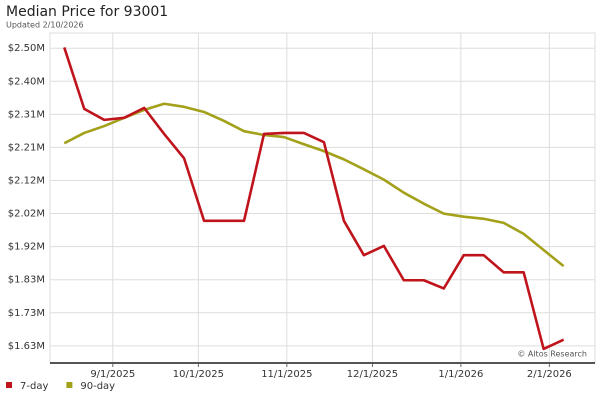  What do you see at coordinates (87, 12) in the screenshot?
I see `chart-title: Median Price for 93001` at bounding box center [87, 12].